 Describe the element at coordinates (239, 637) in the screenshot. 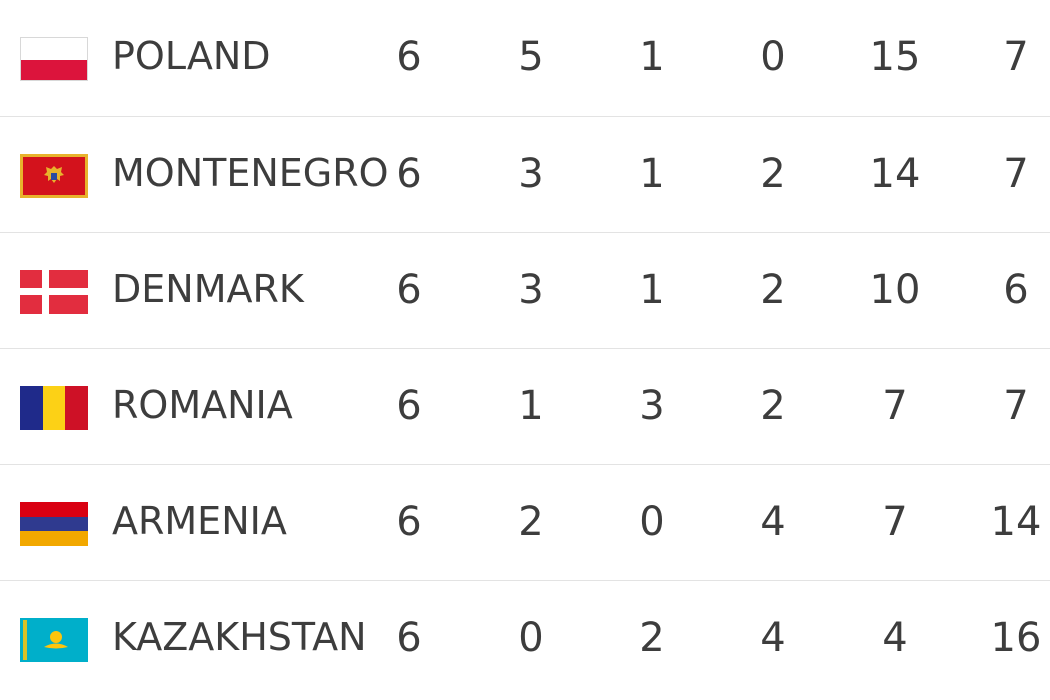

I see `country-name: KAZAKHSTAN` at that location.